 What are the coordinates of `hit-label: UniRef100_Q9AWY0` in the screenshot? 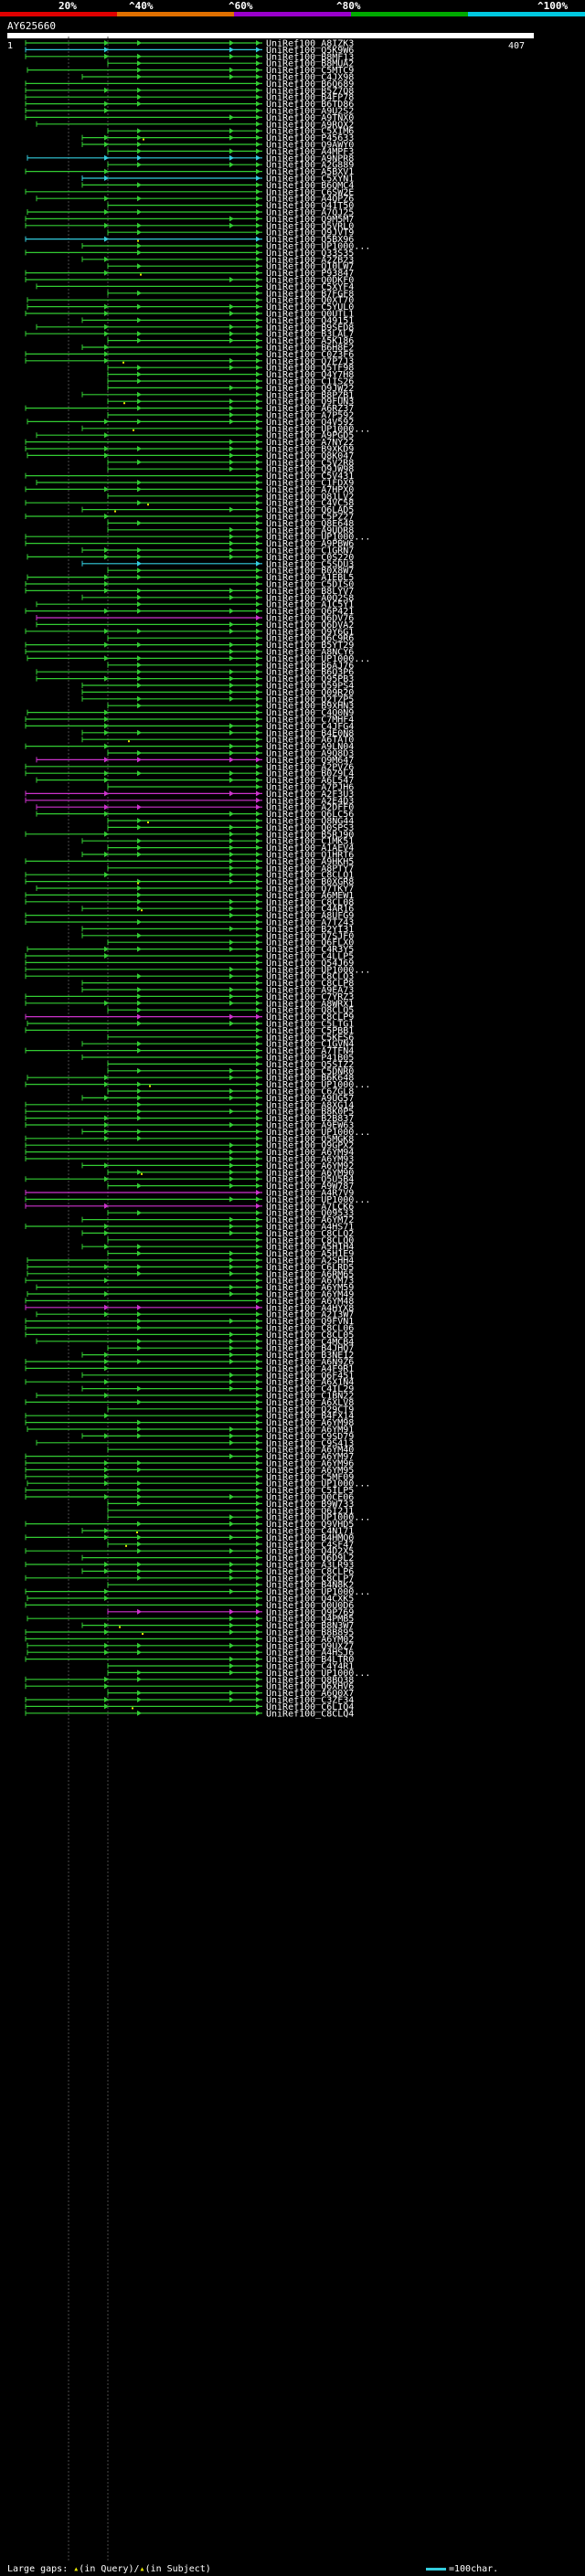 It's located at (310, 146).